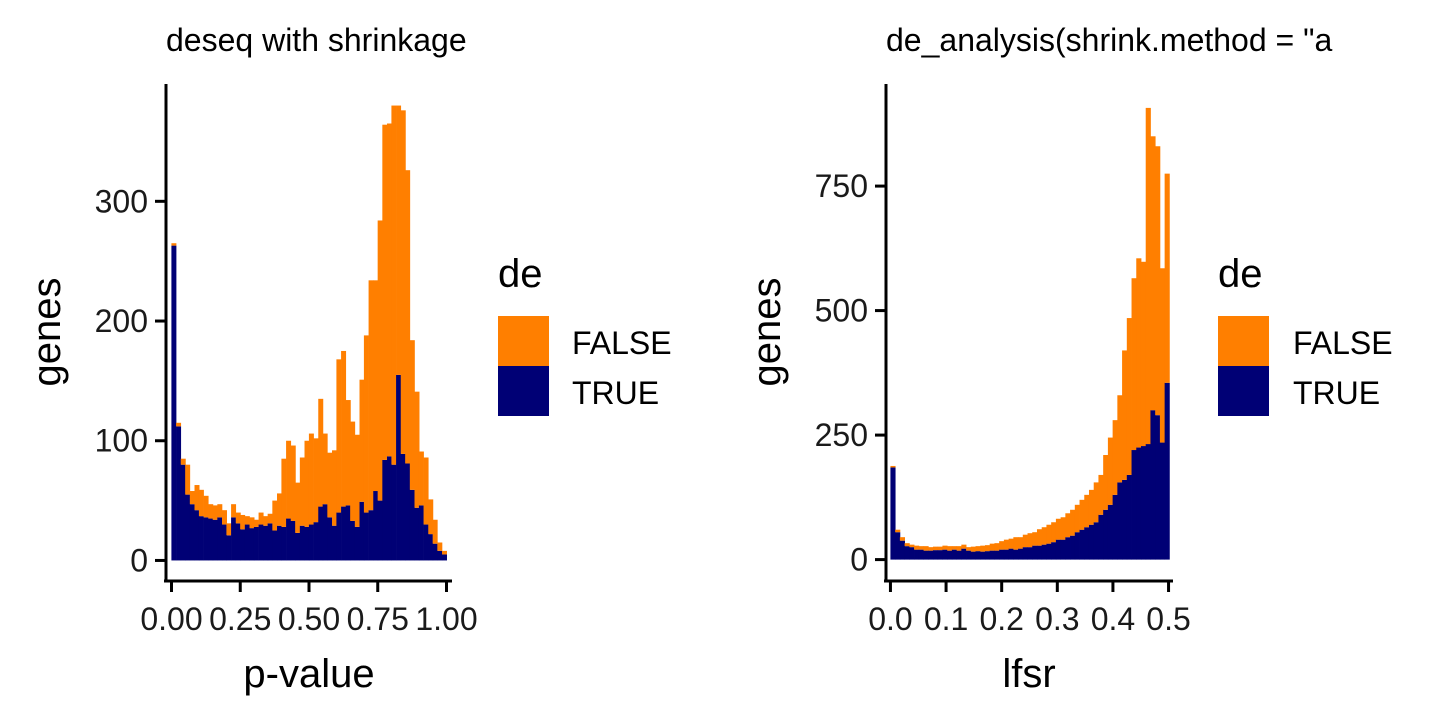 The image size is (1440, 720). Describe the element at coordinates (316, 40) in the screenshot. I see `plot-title: deseq with shrinkage` at that location.